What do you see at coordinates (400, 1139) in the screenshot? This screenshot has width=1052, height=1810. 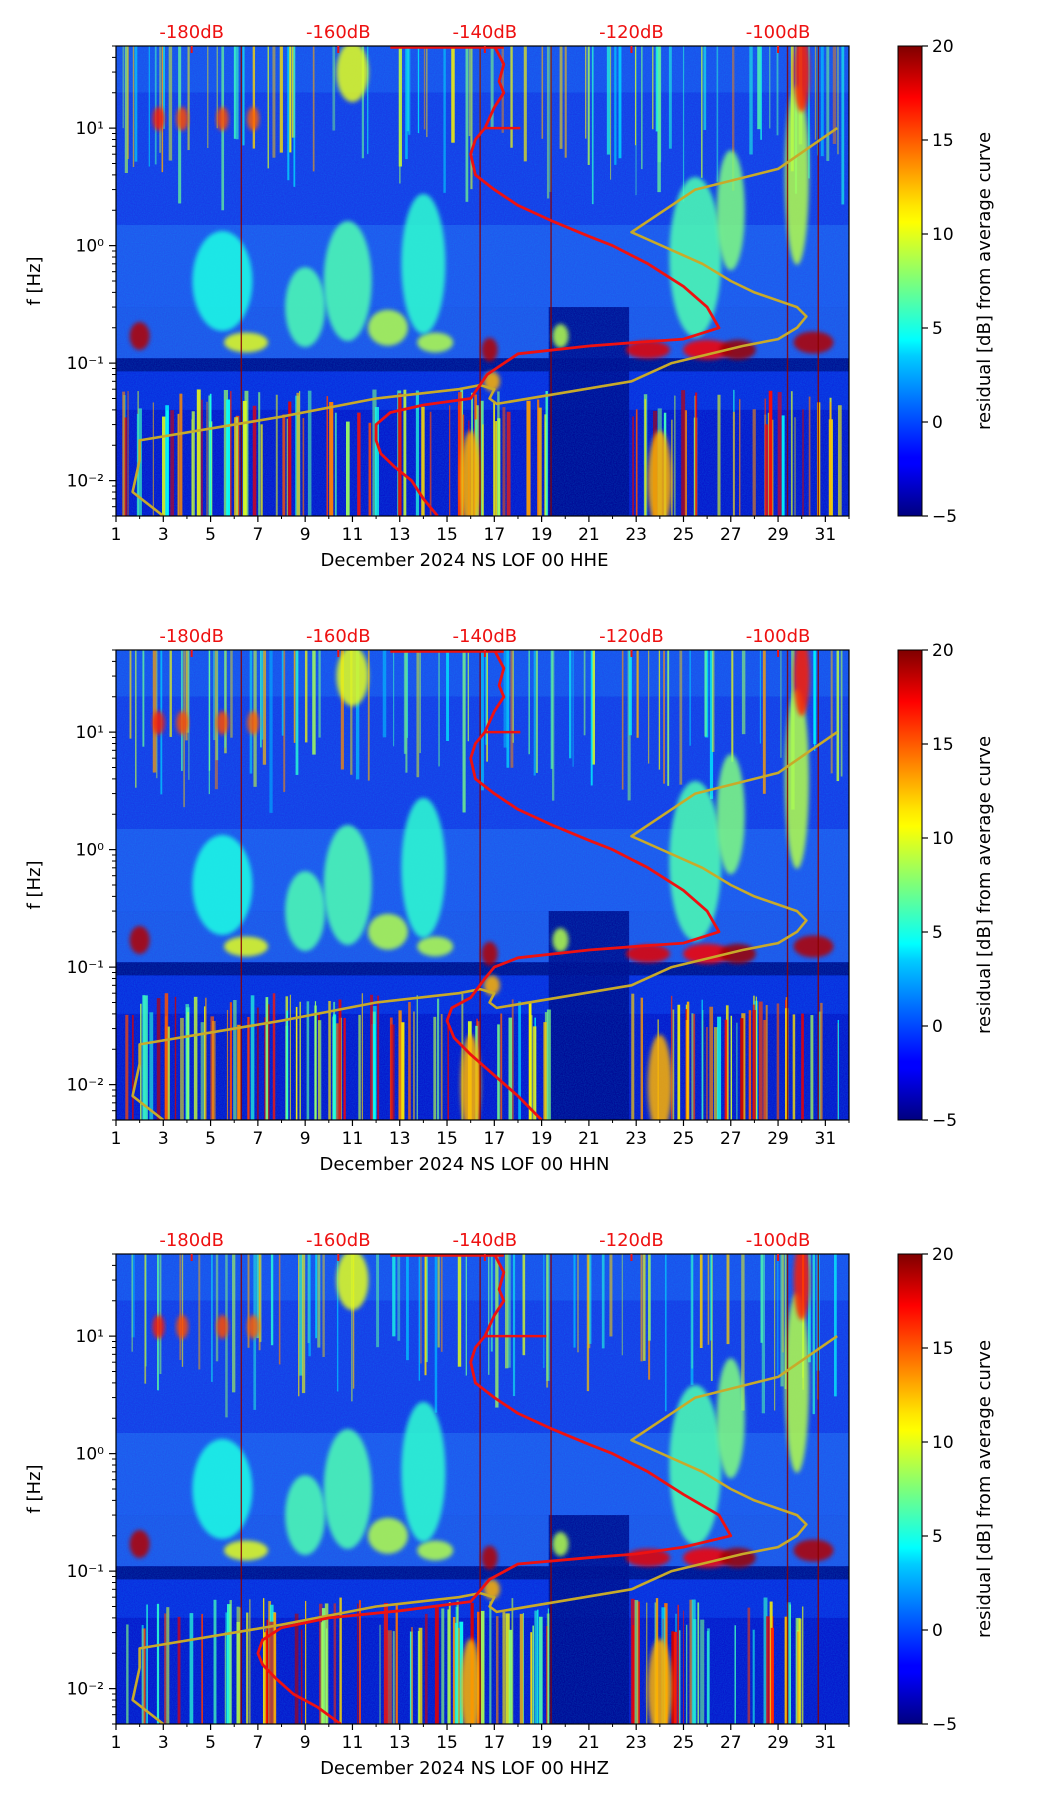 I see `x-tick-label: 13` at bounding box center [400, 1139].